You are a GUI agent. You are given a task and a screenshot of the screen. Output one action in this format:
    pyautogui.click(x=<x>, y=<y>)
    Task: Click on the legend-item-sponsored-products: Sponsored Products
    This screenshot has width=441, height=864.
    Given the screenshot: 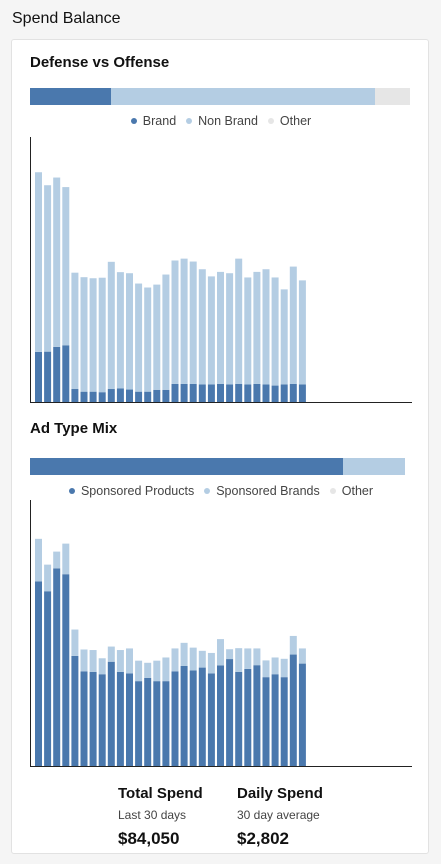 What is the action you would take?
    pyautogui.click(x=131, y=491)
    